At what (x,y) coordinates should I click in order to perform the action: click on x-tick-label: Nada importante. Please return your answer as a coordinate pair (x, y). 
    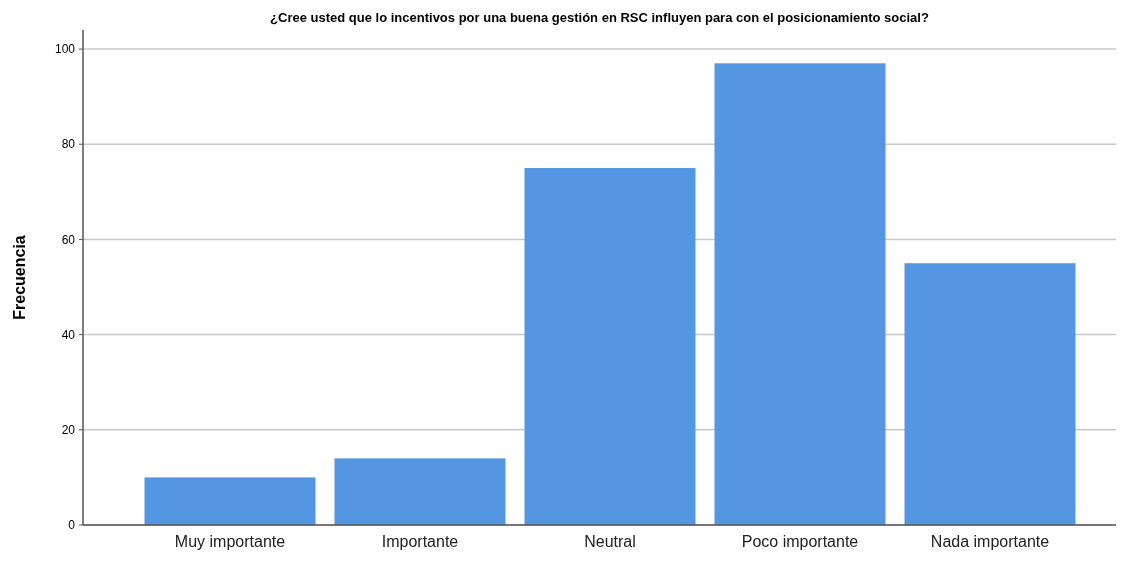
    Looking at the image, I should click on (990, 541).